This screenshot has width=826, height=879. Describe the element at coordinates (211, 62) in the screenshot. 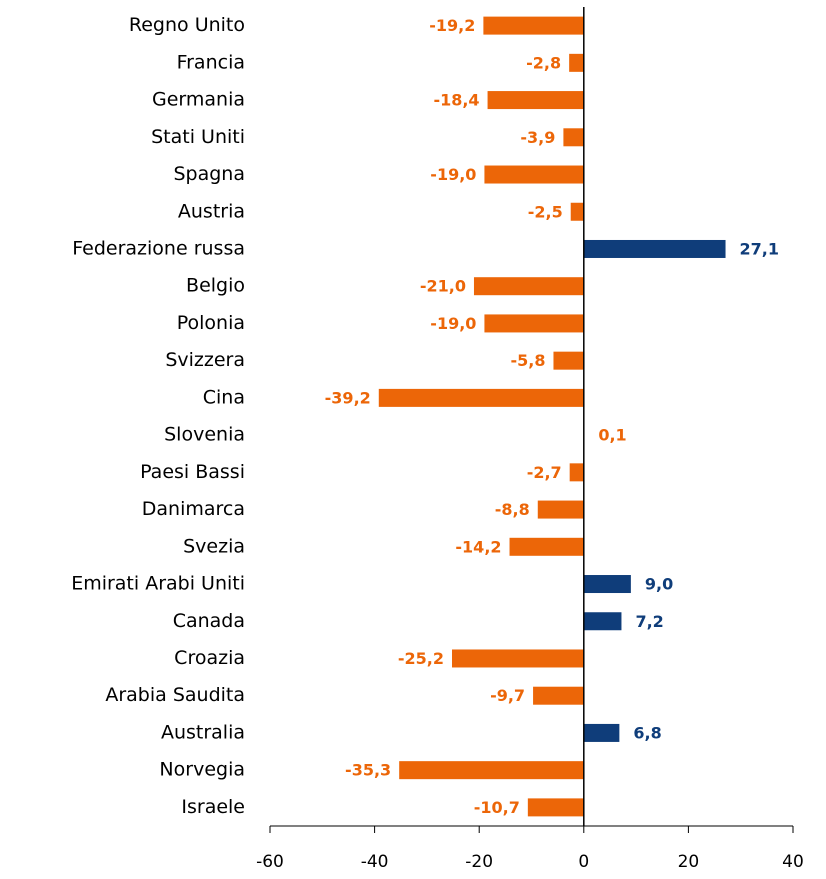

I see `category-label: Francia` at that location.